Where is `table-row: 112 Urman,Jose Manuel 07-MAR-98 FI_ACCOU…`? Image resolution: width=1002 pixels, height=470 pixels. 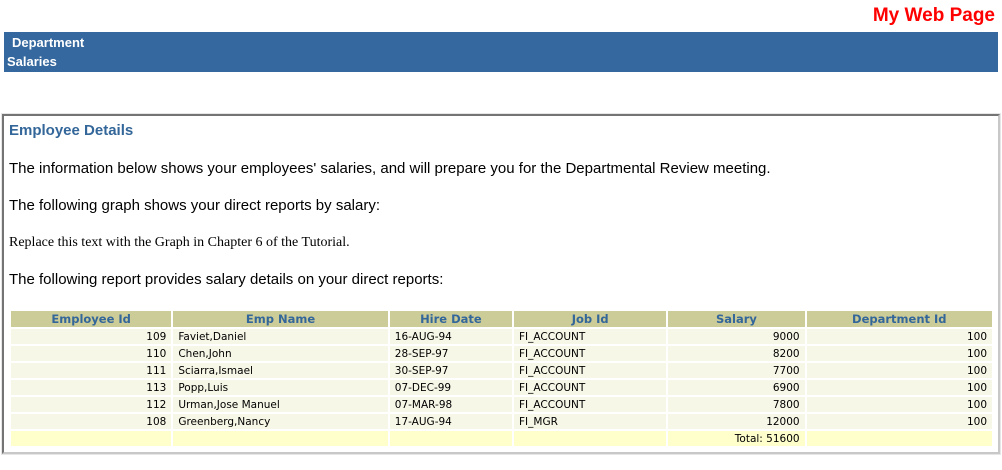
table-row: 112 Urman,Jose Manuel 07-MAR-98 FI_ACCOU… is located at coordinates (501, 404).